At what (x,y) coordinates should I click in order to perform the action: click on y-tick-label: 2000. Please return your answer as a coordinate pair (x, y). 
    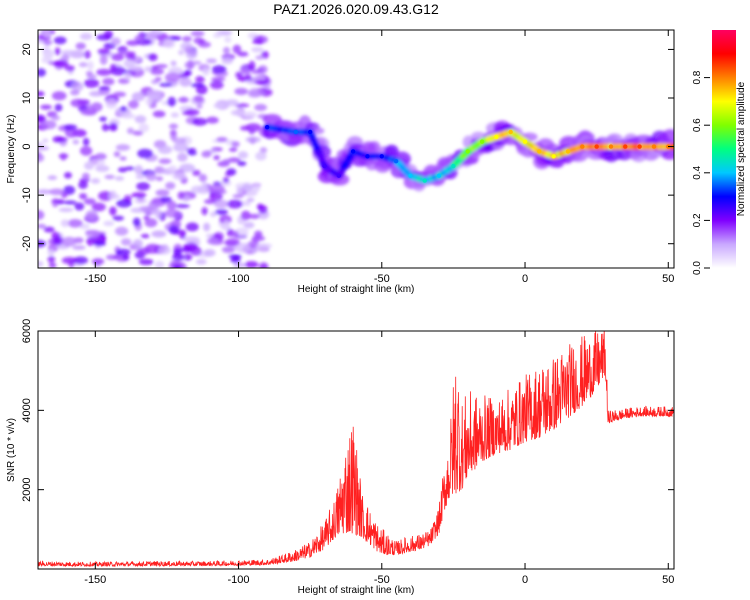
    Looking at the image, I should click on (27, 489).